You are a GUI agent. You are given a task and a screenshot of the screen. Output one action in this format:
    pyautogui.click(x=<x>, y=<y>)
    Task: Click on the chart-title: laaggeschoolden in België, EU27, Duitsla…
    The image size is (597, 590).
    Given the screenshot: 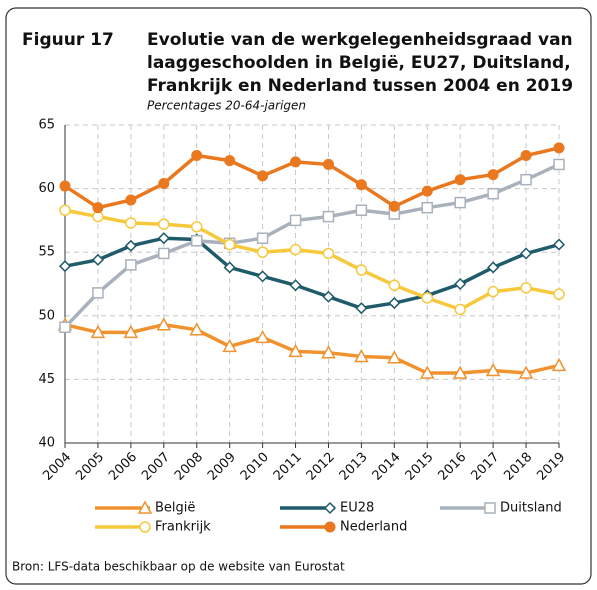 What is the action you would take?
    pyautogui.click(x=359, y=63)
    